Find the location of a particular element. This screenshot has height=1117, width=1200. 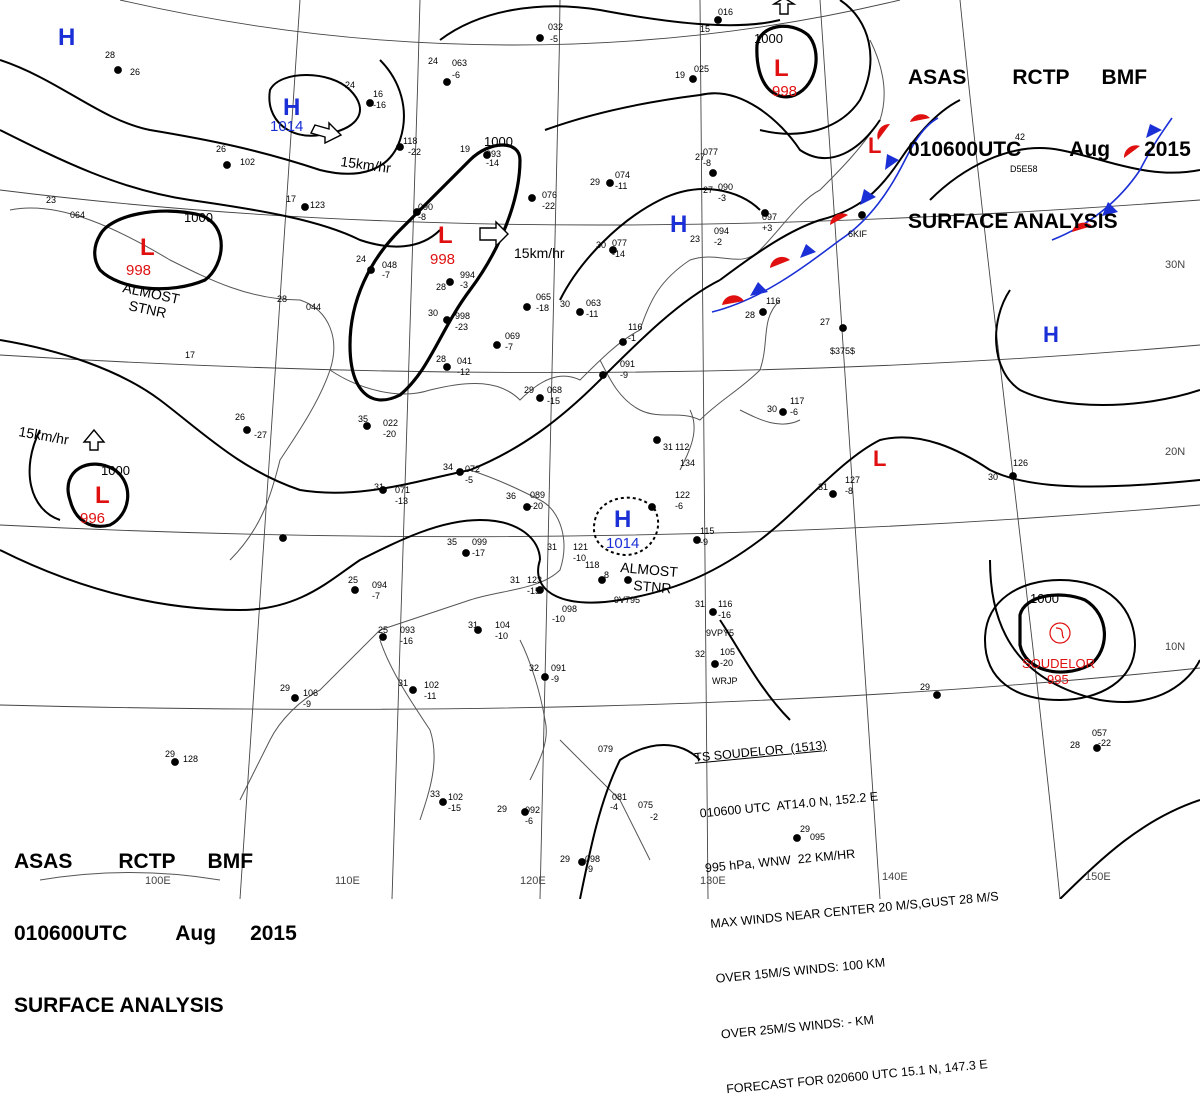

svg-text: 9V795 is located at coordinates (627, 600).